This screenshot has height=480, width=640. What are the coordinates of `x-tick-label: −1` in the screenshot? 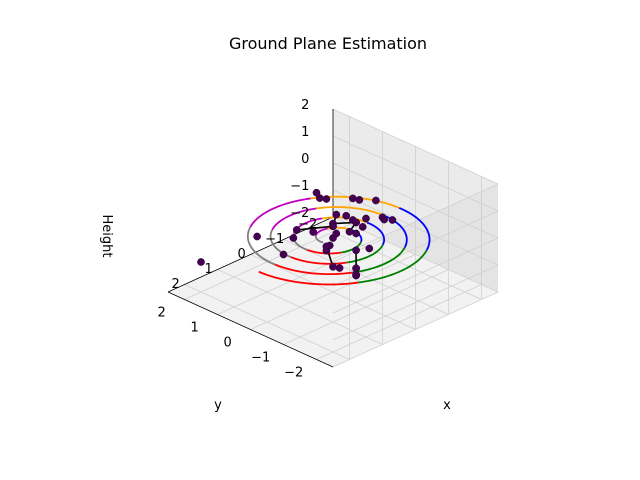 It's located at (274, 239).